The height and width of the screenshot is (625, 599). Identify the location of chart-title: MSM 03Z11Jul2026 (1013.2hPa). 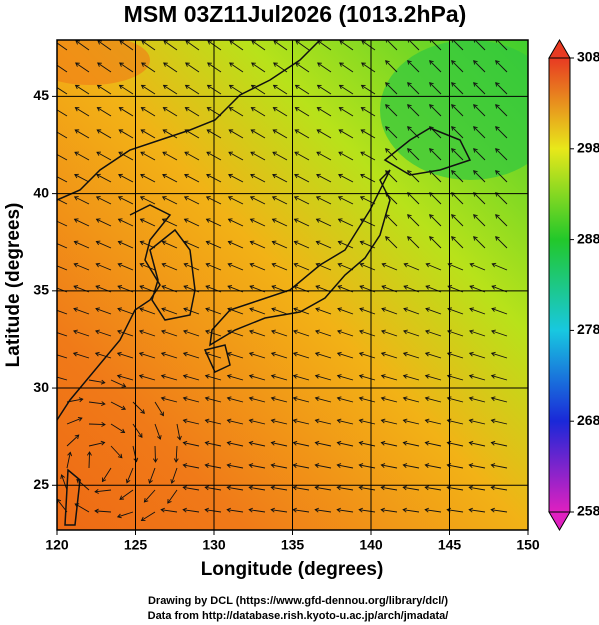
(295, 14).